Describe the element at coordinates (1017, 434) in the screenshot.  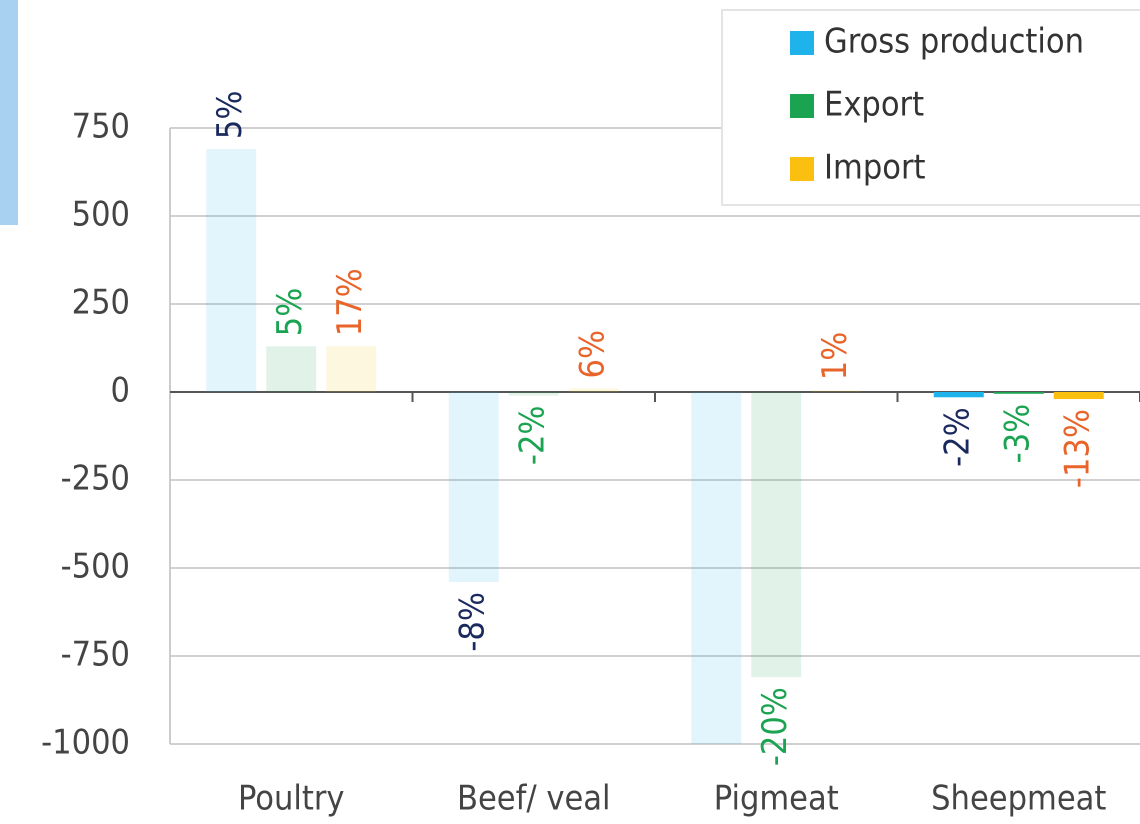
I see `value-label: -3%` at that location.